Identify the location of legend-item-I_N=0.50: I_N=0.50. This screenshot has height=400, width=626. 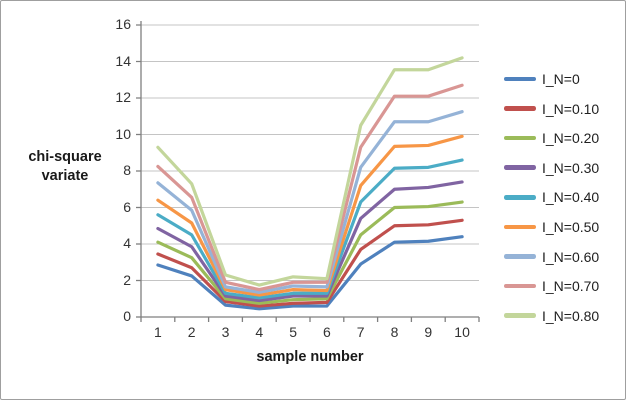
(551, 227).